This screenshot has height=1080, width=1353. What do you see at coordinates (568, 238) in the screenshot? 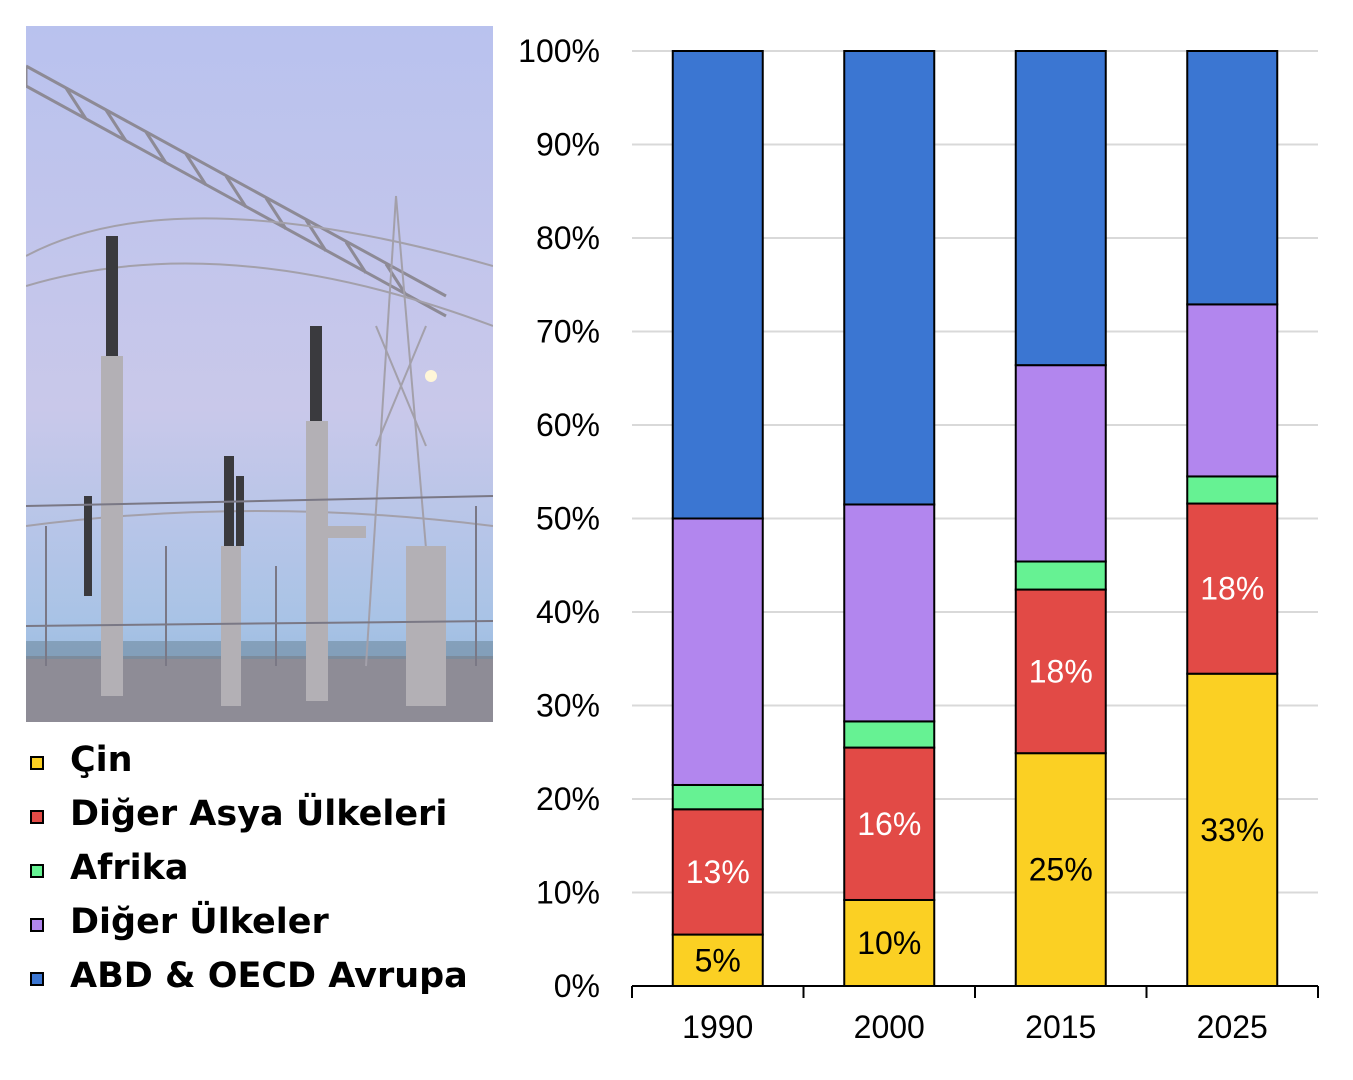
I see `y-tick-label: 80%` at bounding box center [568, 238].